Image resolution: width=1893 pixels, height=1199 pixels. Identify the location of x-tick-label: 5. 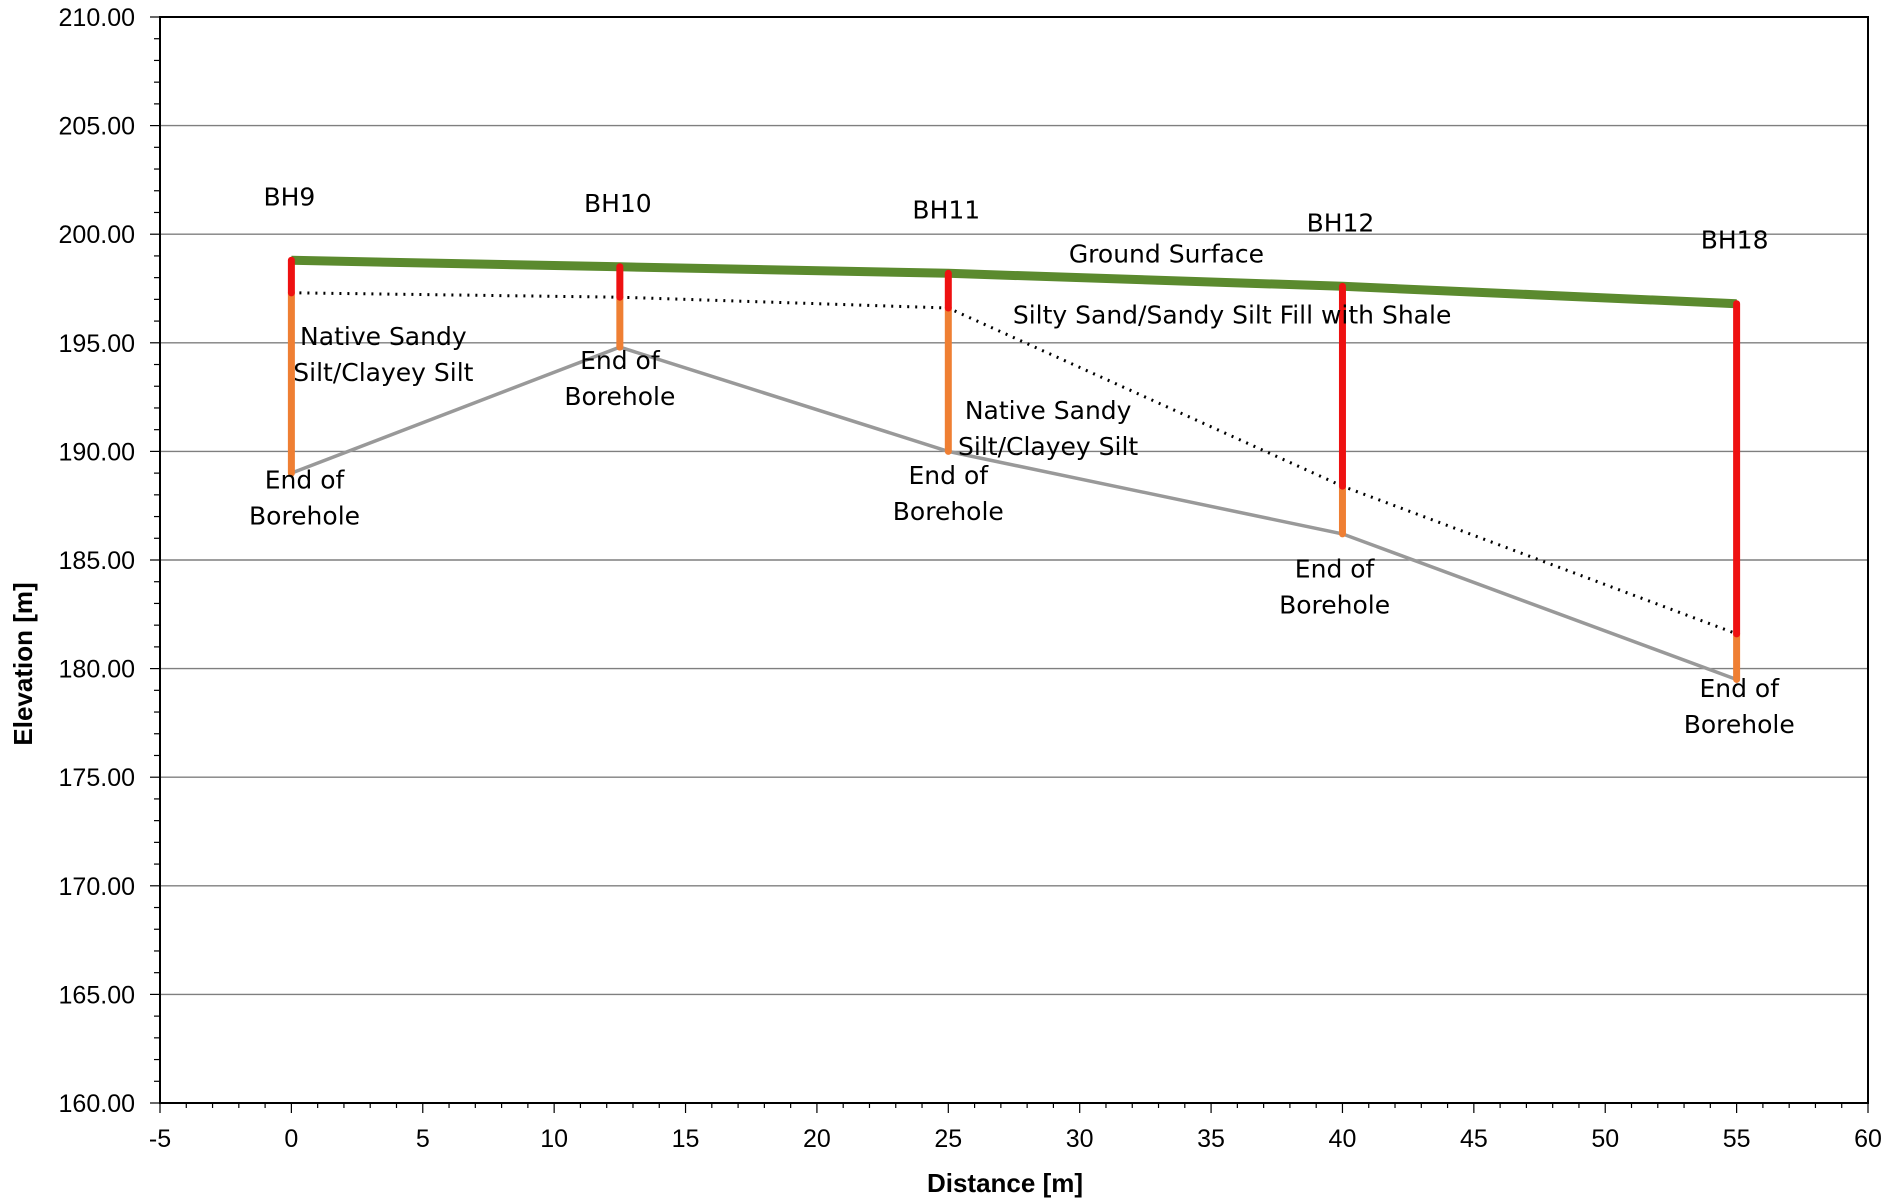
(423, 1139).